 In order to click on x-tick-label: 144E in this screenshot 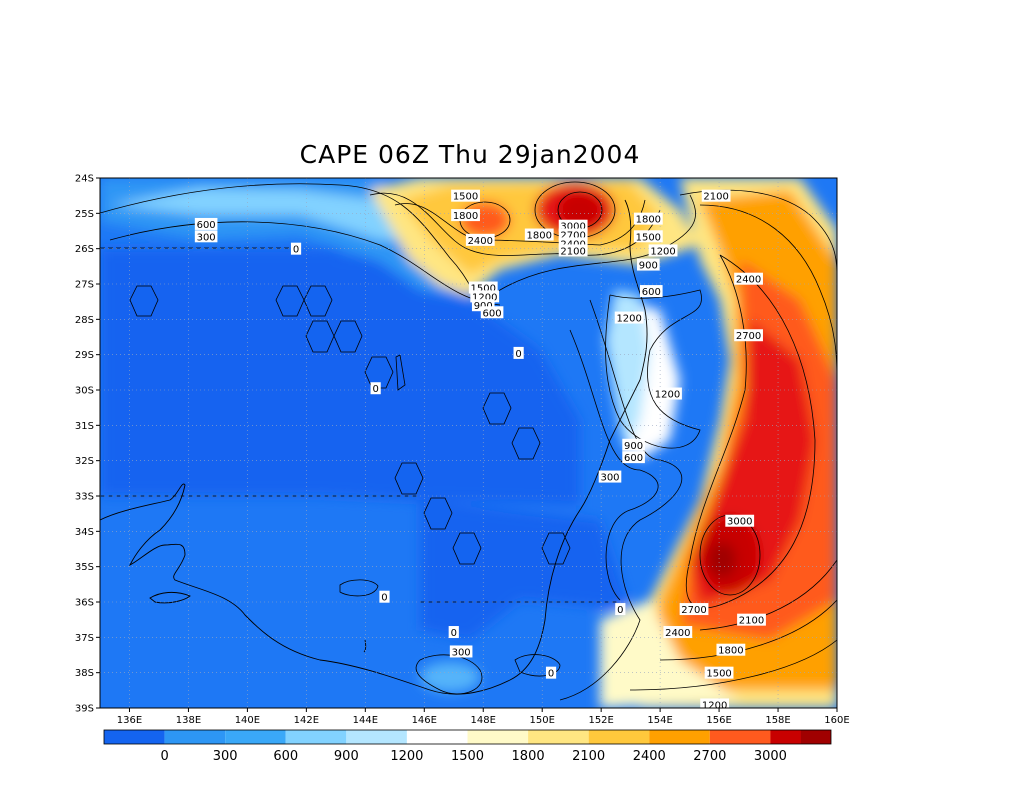, I will do `click(365, 720)`.